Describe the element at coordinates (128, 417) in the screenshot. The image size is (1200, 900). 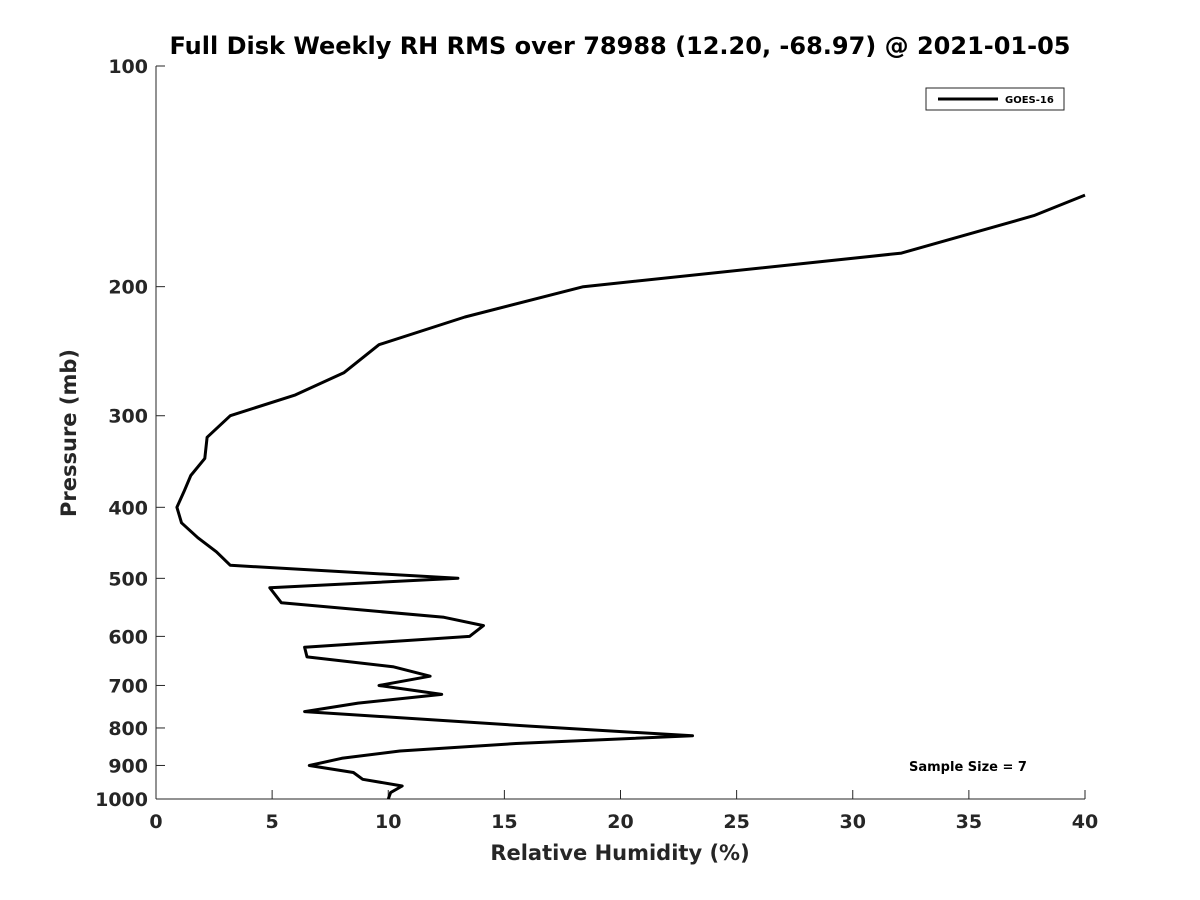
I see `y-tick-label: 300` at that location.